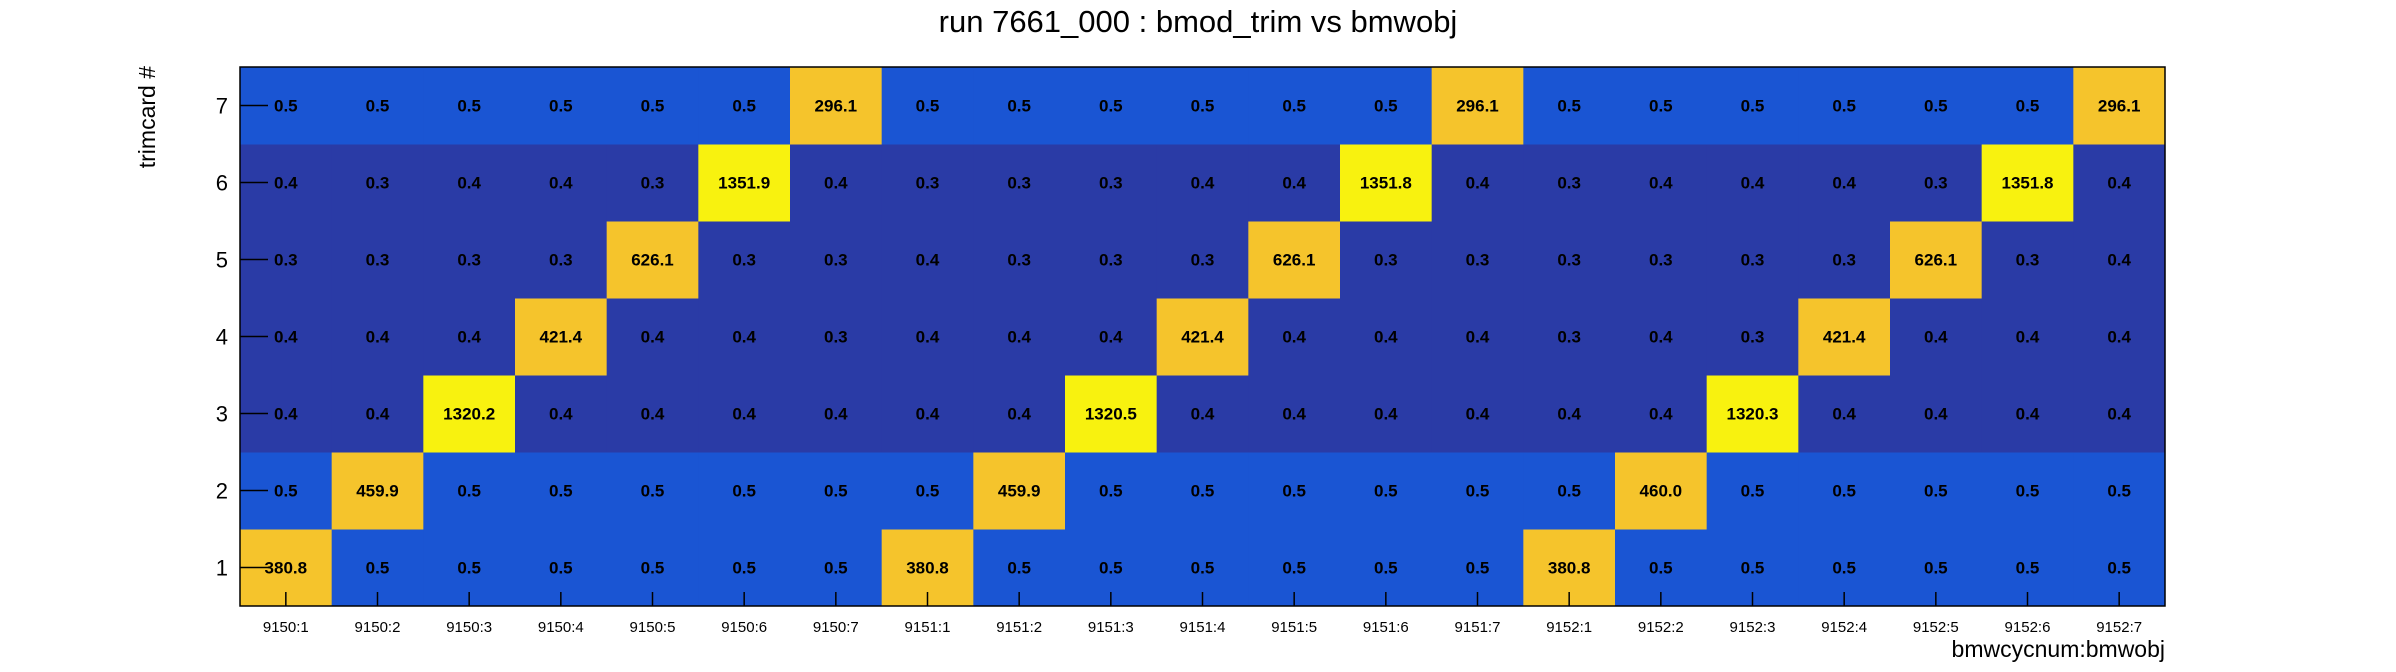  I want to click on x-tick-label: 9152:3, so click(1753, 627).